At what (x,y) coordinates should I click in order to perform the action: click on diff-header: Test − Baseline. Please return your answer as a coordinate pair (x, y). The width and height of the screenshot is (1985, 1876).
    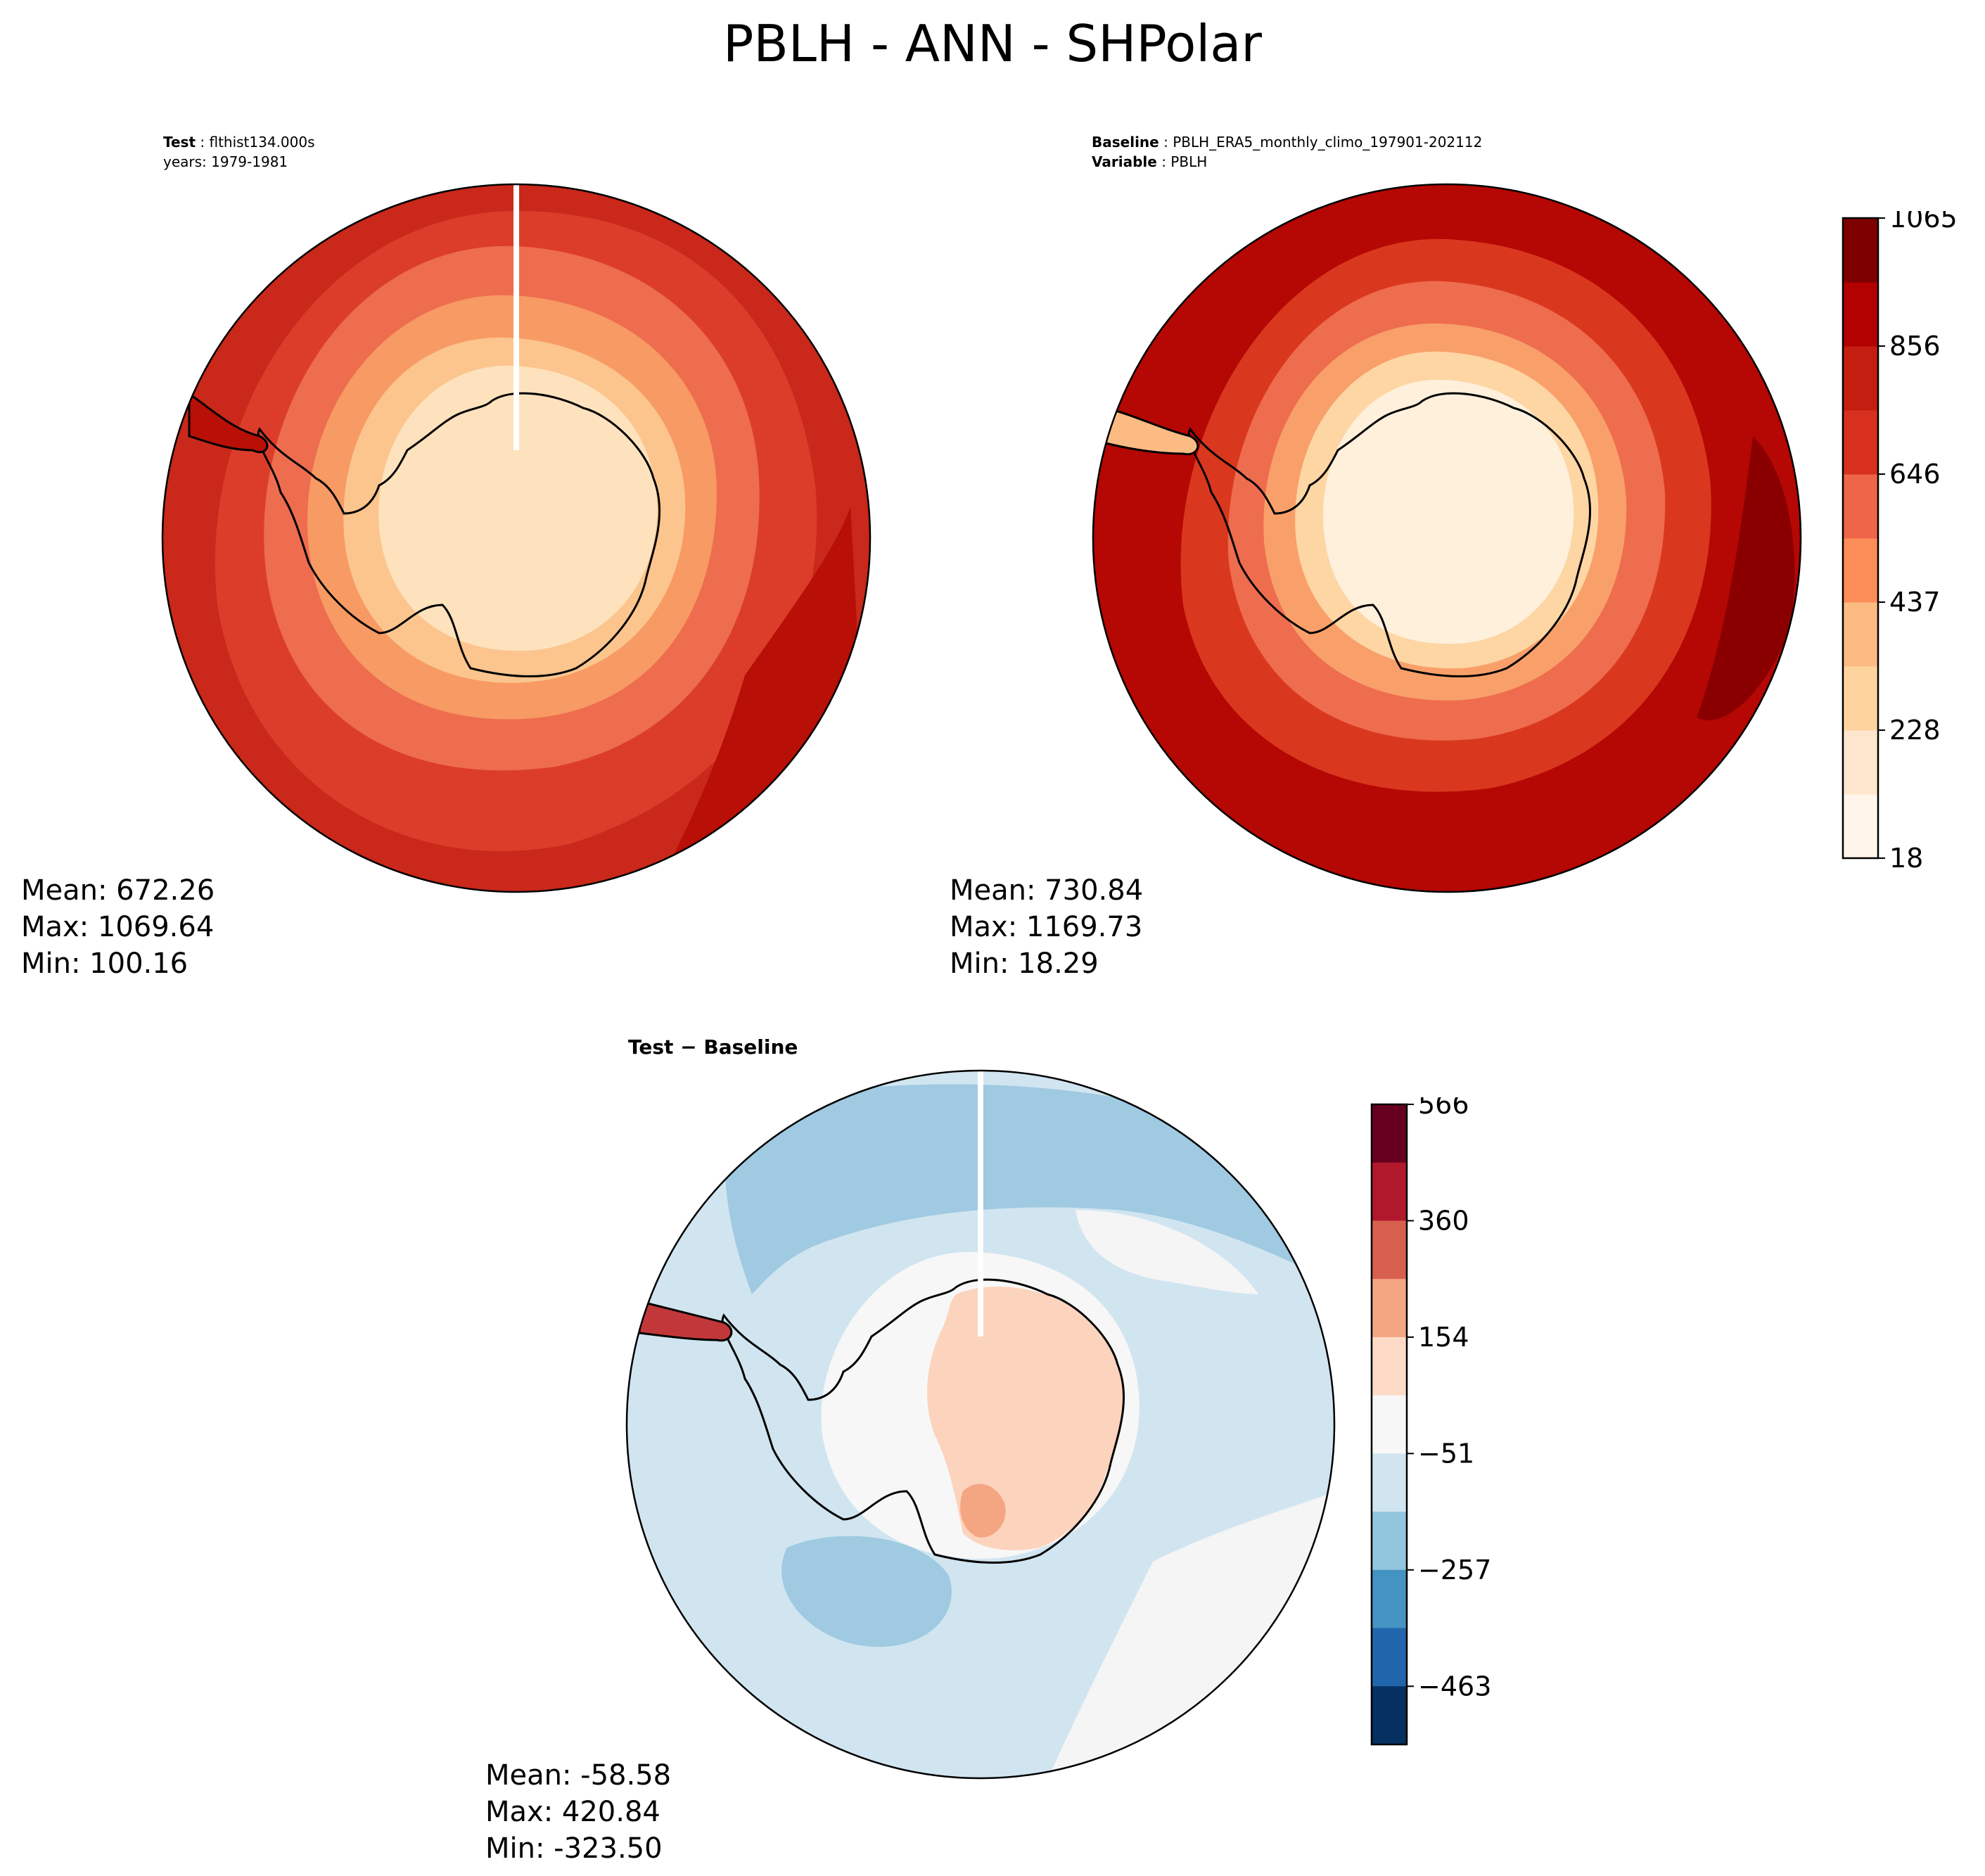
    Looking at the image, I should click on (713, 1047).